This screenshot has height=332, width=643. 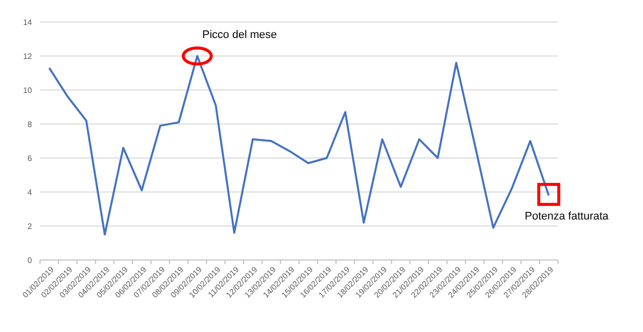 What do you see at coordinates (30, 226) in the screenshot?
I see `y-tick-label: 2` at bounding box center [30, 226].